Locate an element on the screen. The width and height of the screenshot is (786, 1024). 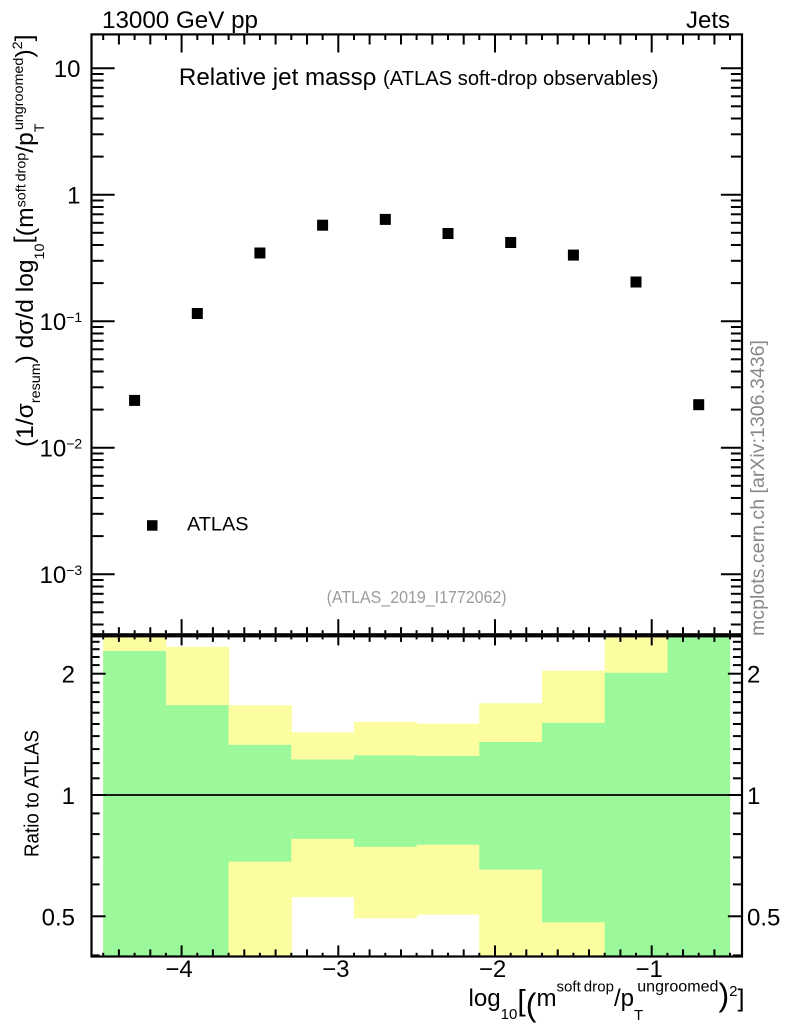
svg-text: Ratio to ATLAS is located at coordinates (33, 793).